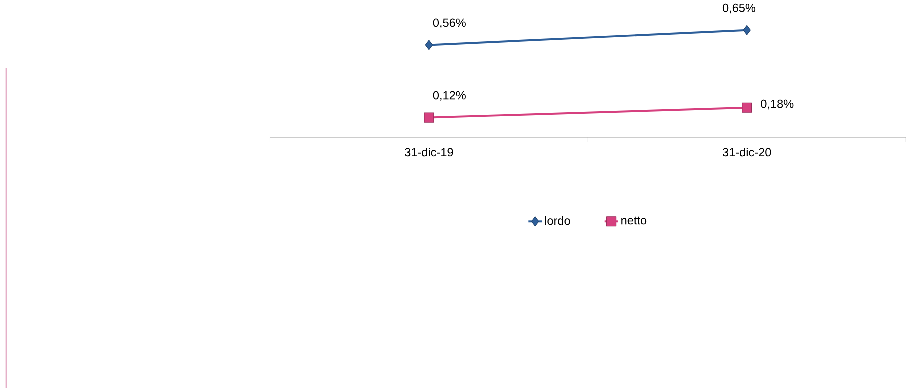  Describe the element at coordinates (557, 221) in the screenshot. I see `legend-label: lordo` at that location.